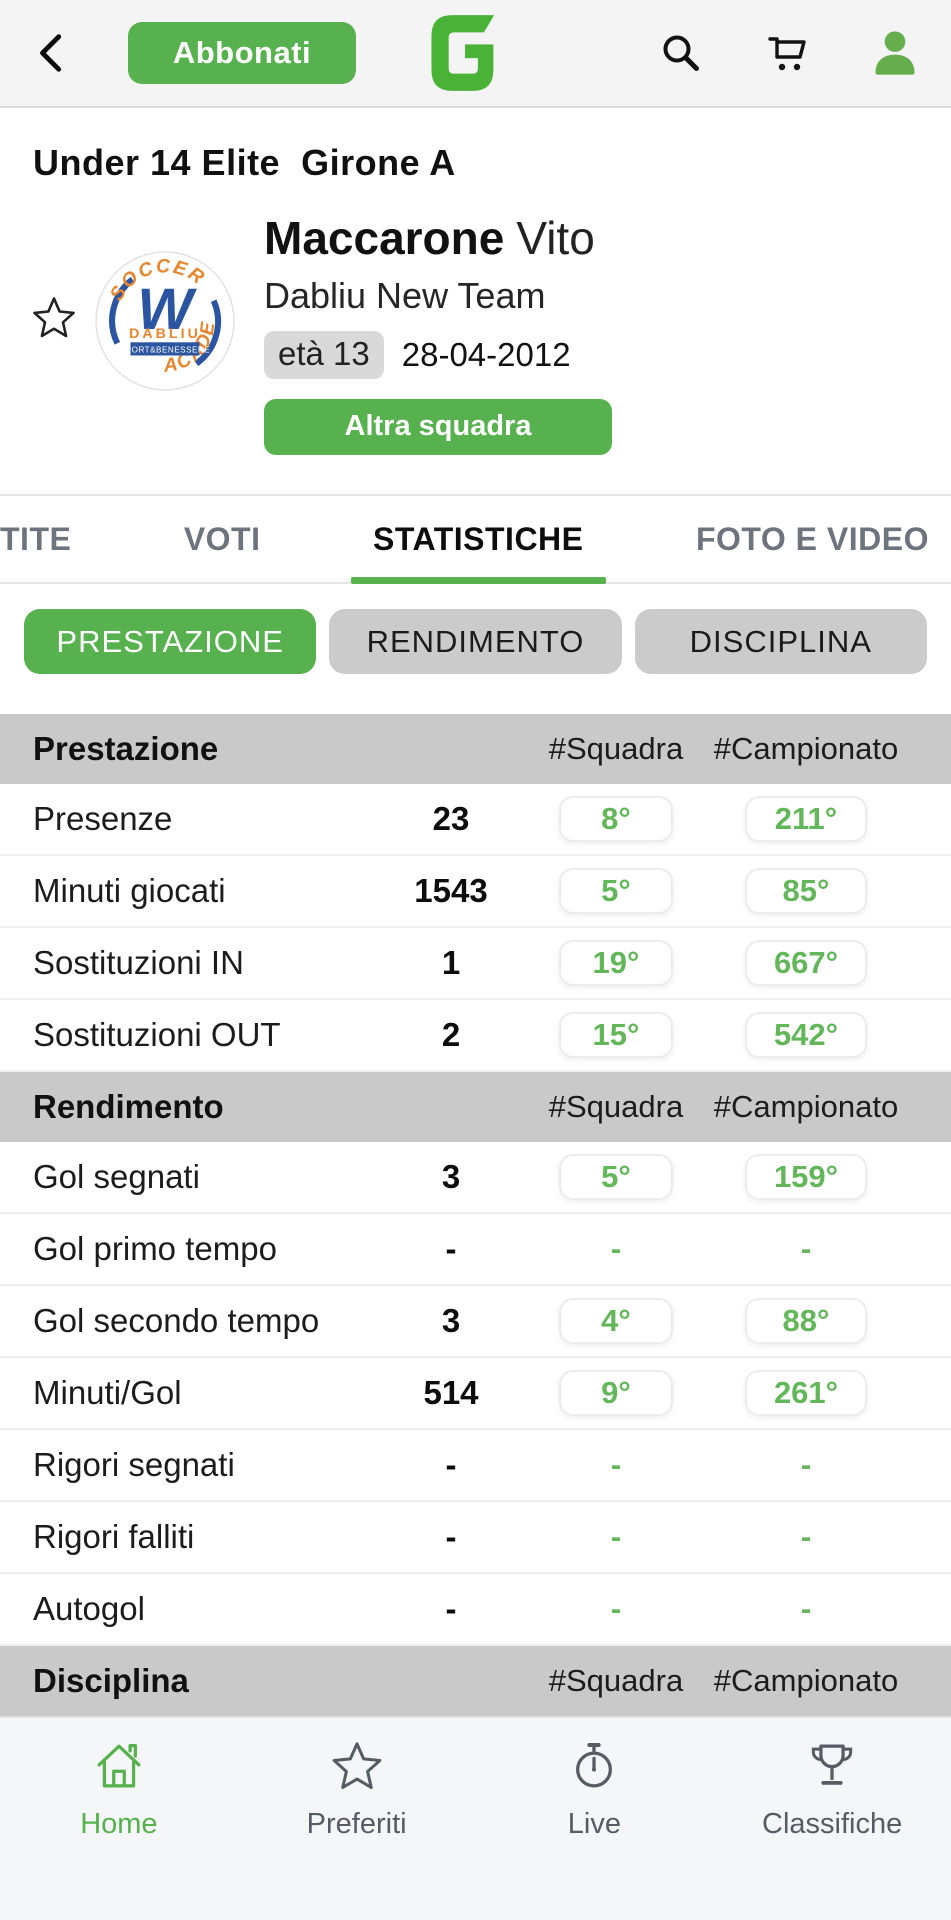 The height and width of the screenshot is (1920, 951). What do you see at coordinates (138, 962) in the screenshot?
I see `stat-label: Sostituzioni IN` at bounding box center [138, 962].